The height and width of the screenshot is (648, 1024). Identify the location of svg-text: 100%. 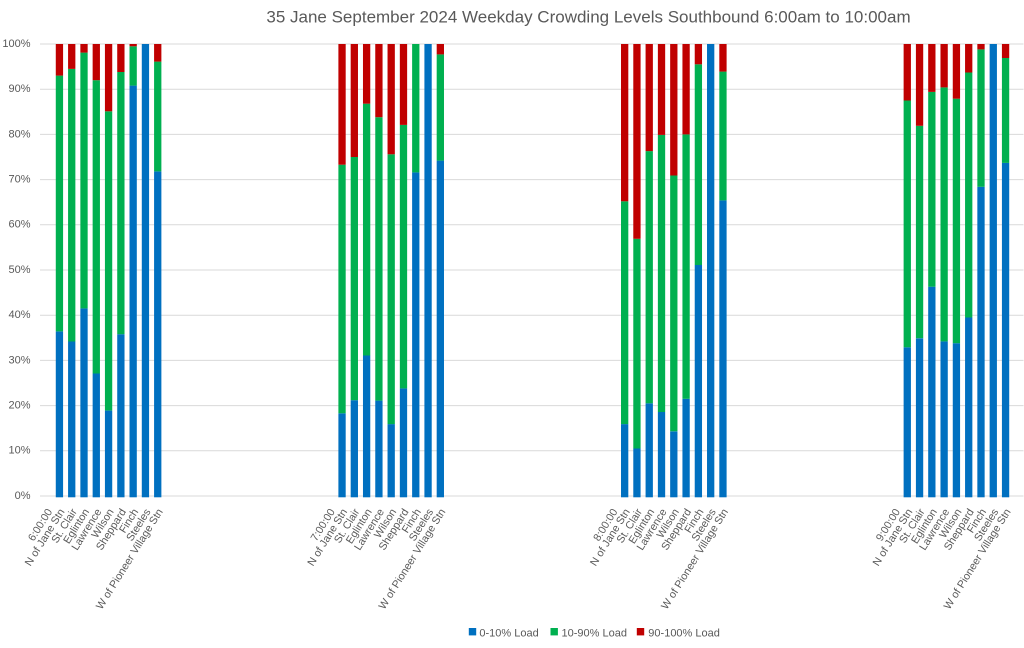
(16, 44).